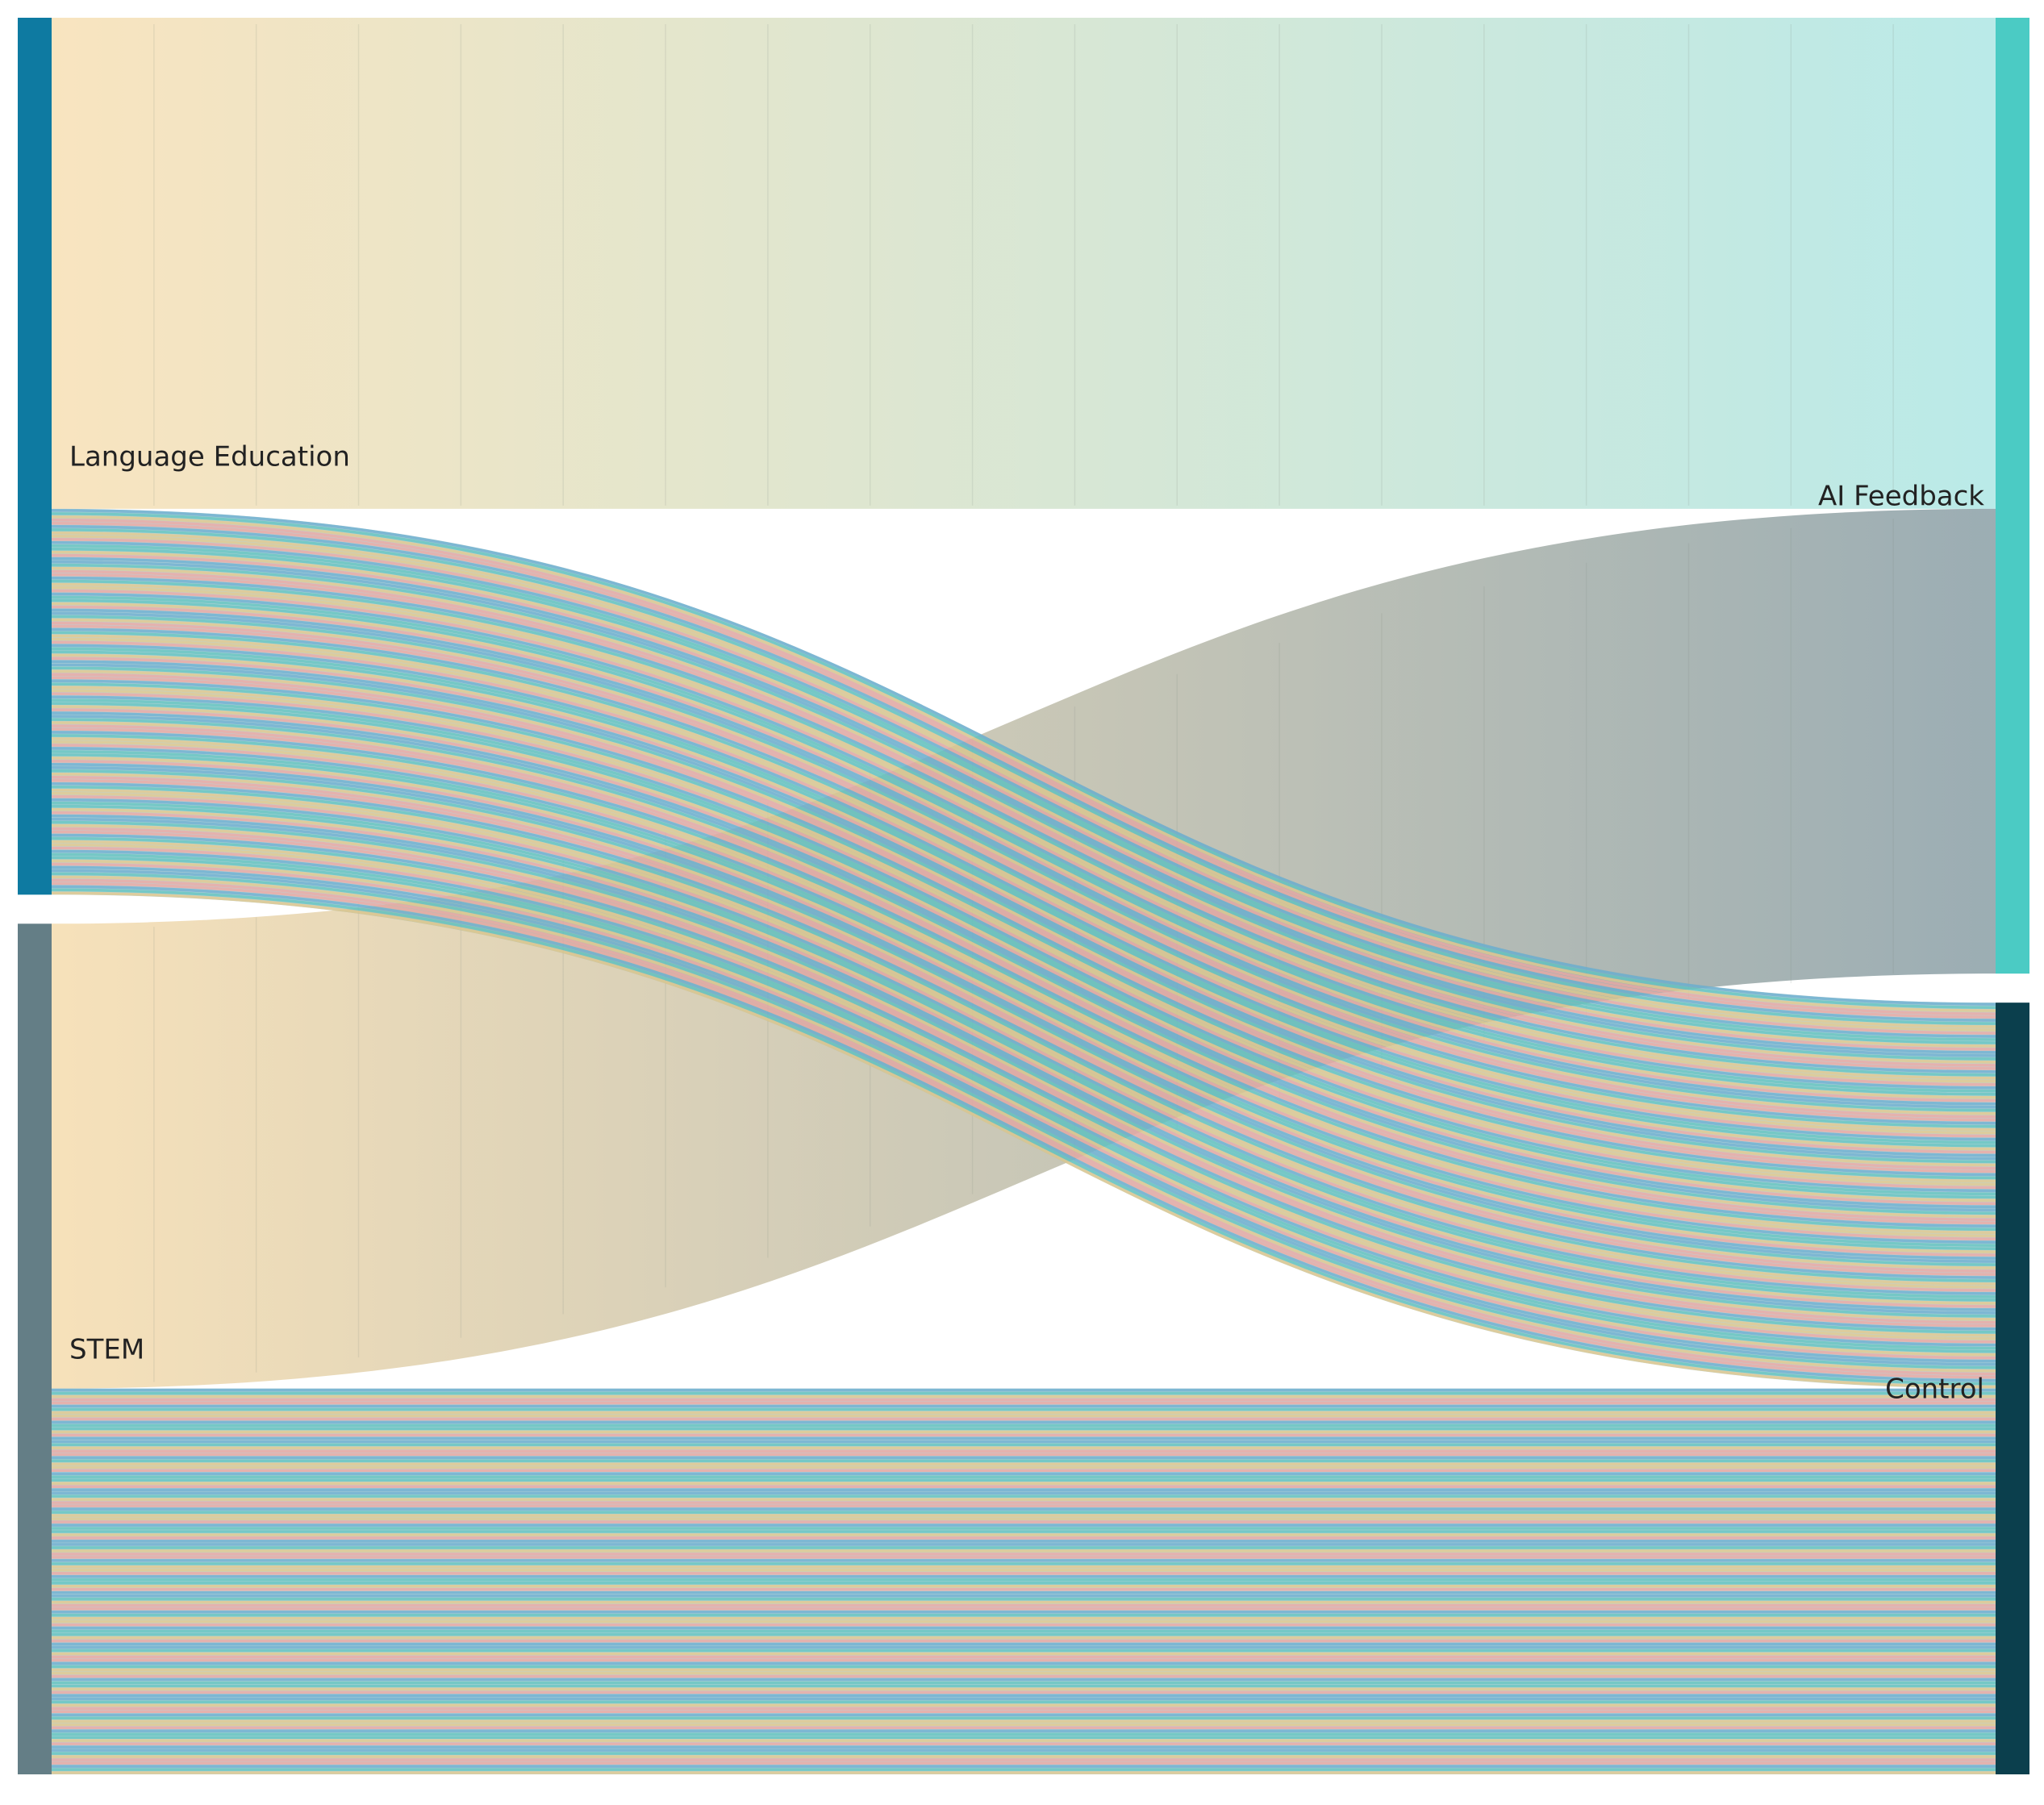 The width and height of the screenshot is (2044, 1805). Describe the element at coordinates (35, 456) in the screenshot. I see `node-bar-language` at that location.